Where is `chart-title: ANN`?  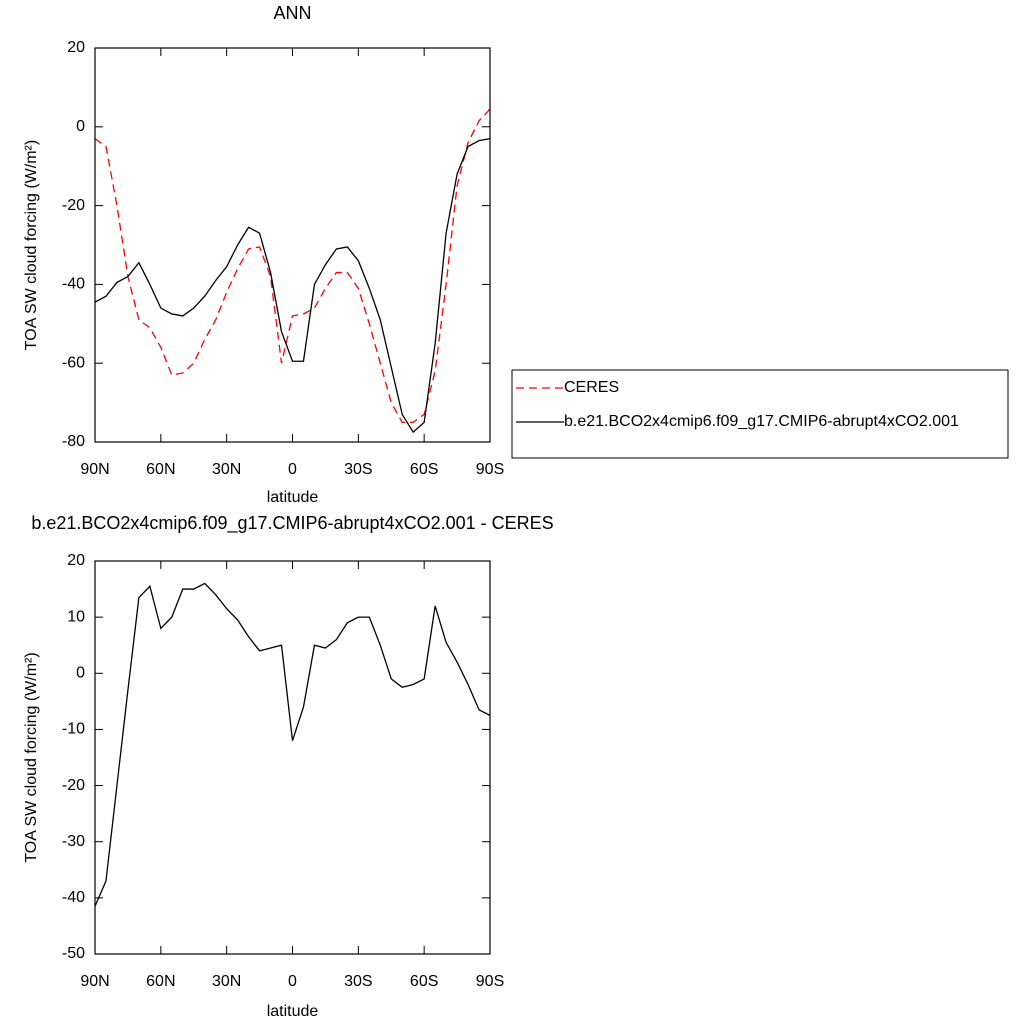
chart-title: ANN is located at coordinates (292, 13).